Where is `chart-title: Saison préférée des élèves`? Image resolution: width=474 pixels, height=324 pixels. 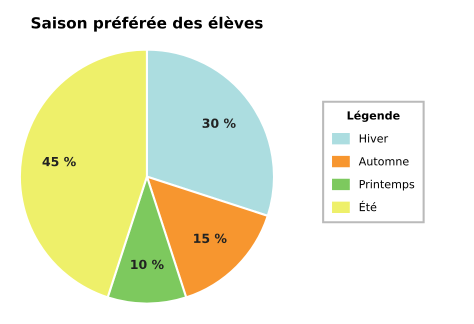
chart-title: Saison préférée des élèves is located at coordinates (147, 24).